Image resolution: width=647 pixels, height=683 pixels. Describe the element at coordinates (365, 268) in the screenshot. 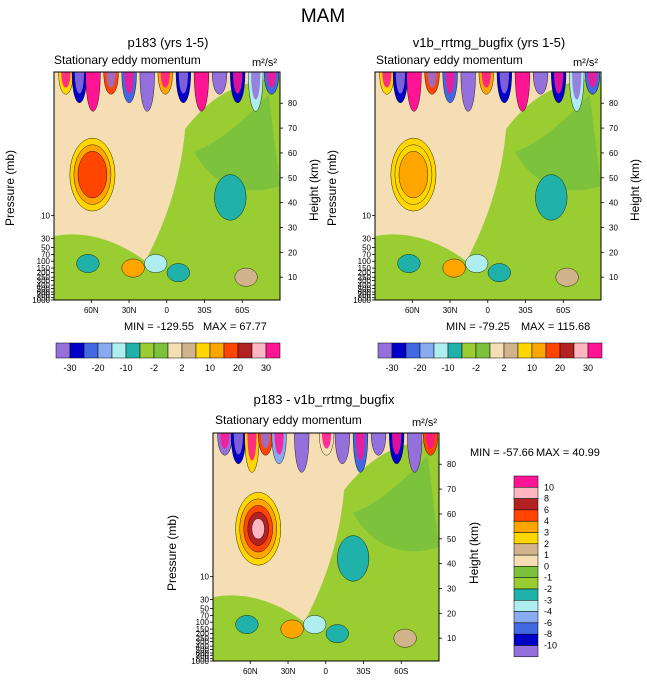

I see `pressure-tick-label: 150` at that location.